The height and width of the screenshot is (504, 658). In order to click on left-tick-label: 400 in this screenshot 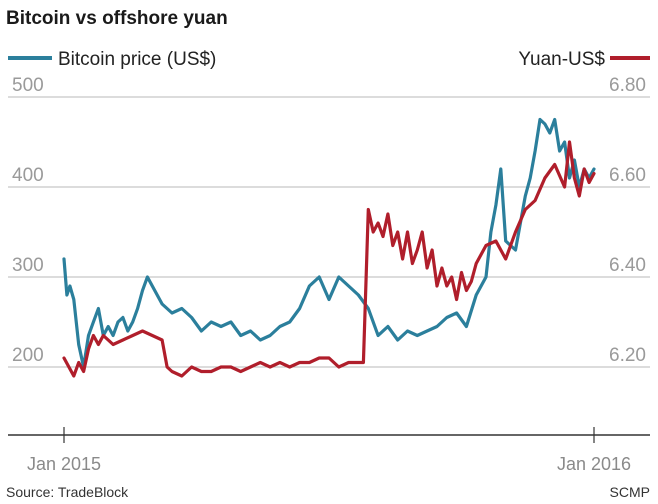, I will do `click(28, 175)`.